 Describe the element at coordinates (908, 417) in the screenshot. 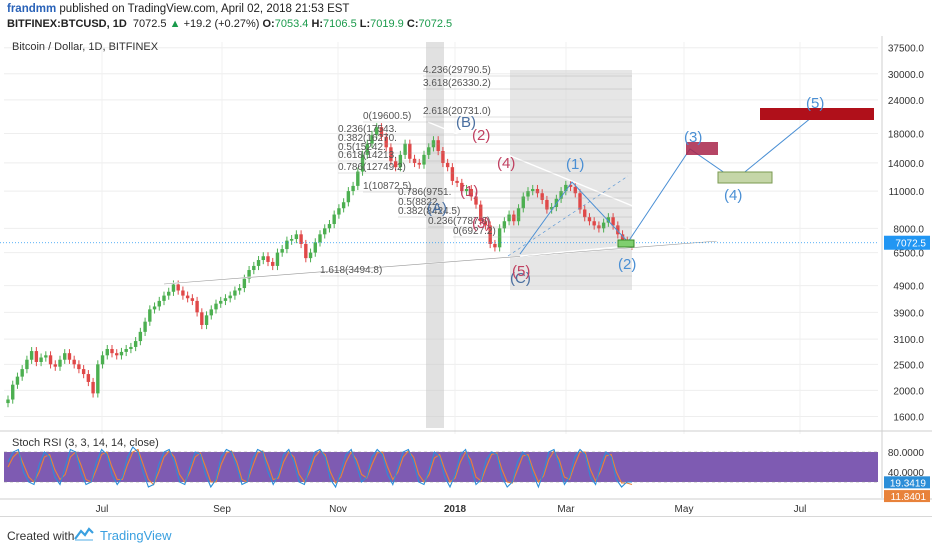

I see `price-tick-label: 1600.0` at that location.